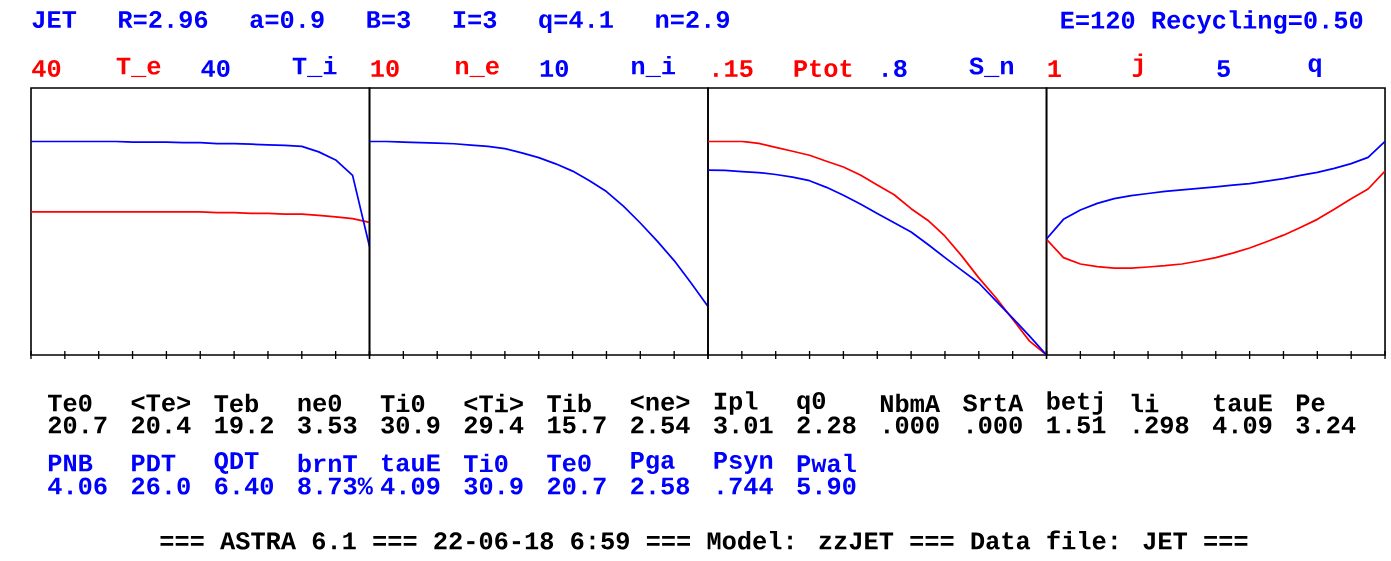  I want to click on text: 29.4, so click(494, 425).